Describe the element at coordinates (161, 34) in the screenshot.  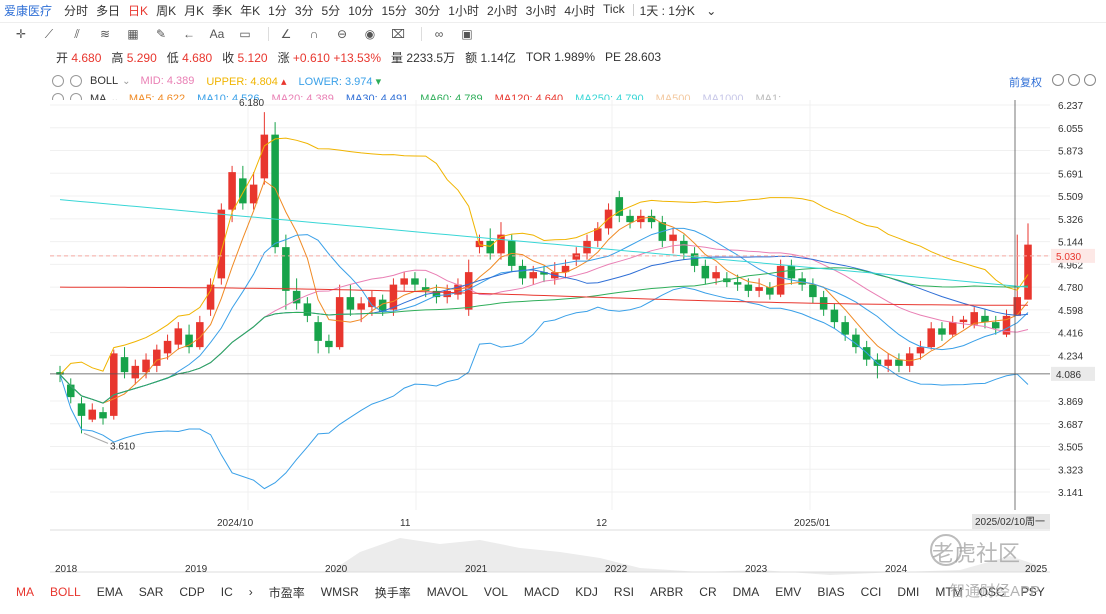
I see `brush-tool-icon: ✎` at that location.